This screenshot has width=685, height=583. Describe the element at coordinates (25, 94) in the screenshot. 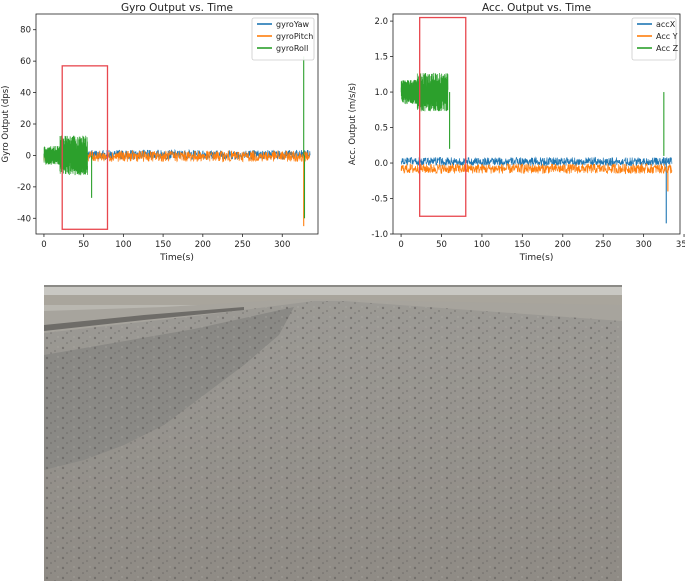

I see `y-tick-label: 40` at that location.